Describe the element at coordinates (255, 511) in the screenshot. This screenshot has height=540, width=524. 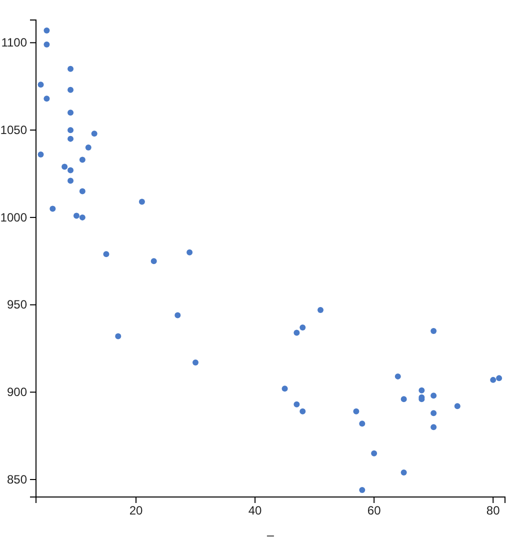
I see `x-tick-label: 40` at that location.